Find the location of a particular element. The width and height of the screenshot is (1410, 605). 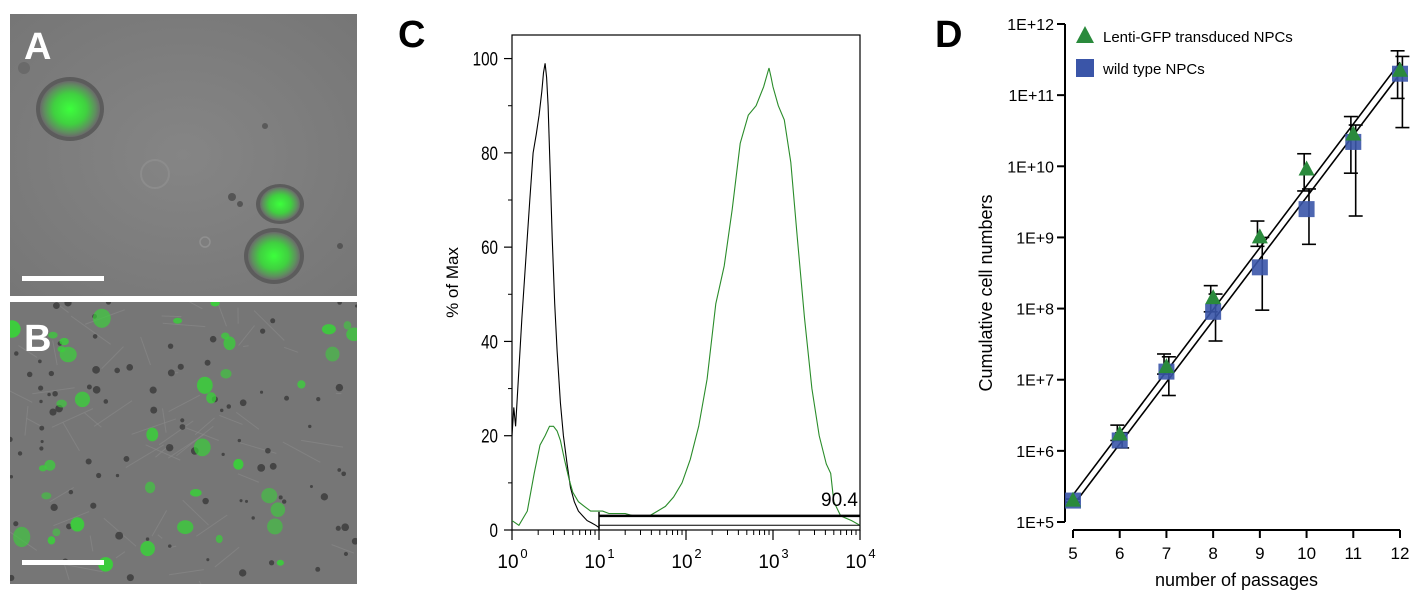

y-axis-label: Cumulative cell numbers is located at coordinates (986, 292).